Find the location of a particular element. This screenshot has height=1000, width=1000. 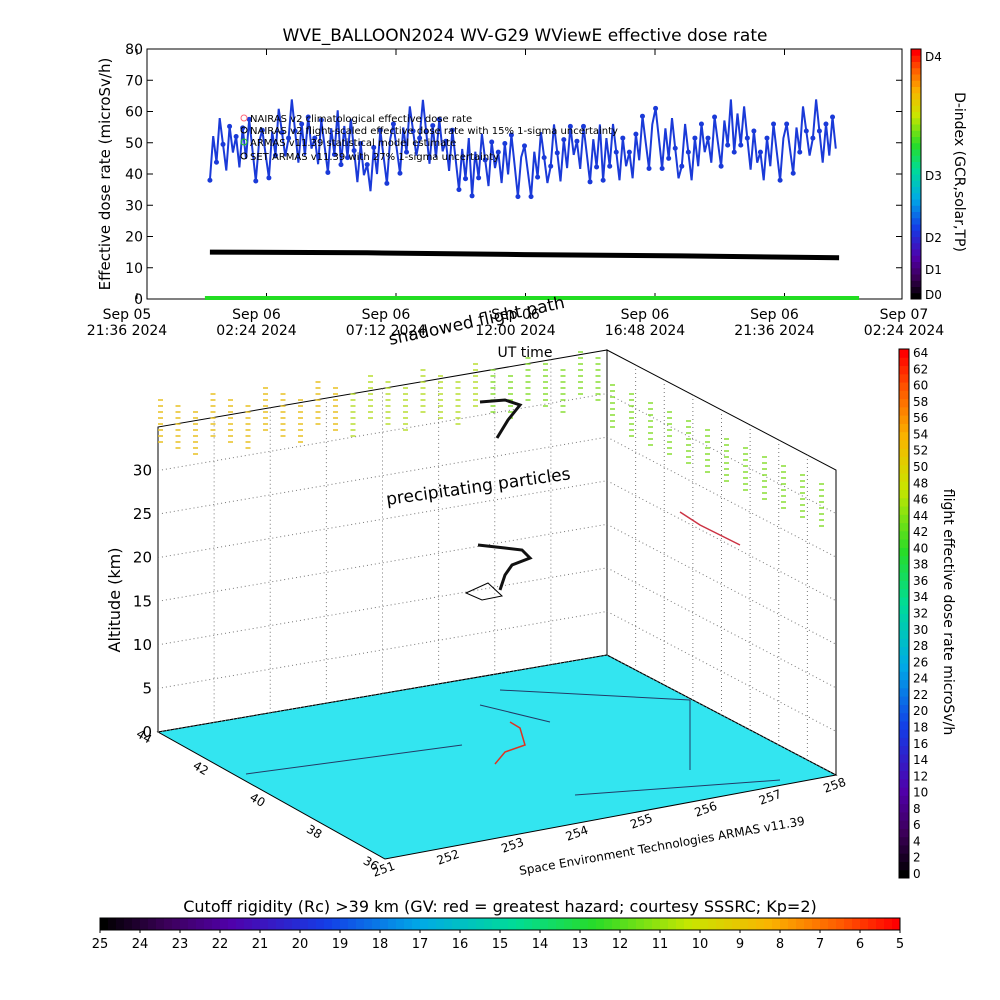

y-tick-label: 10 is located at coordinates (134, 269).